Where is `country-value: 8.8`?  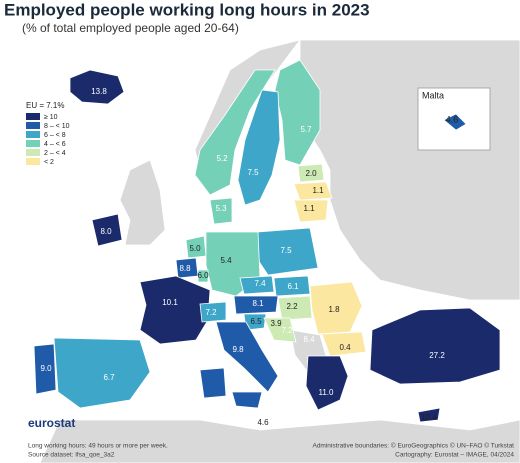 country-value: 8.8 is located at coordinates (185, 268).